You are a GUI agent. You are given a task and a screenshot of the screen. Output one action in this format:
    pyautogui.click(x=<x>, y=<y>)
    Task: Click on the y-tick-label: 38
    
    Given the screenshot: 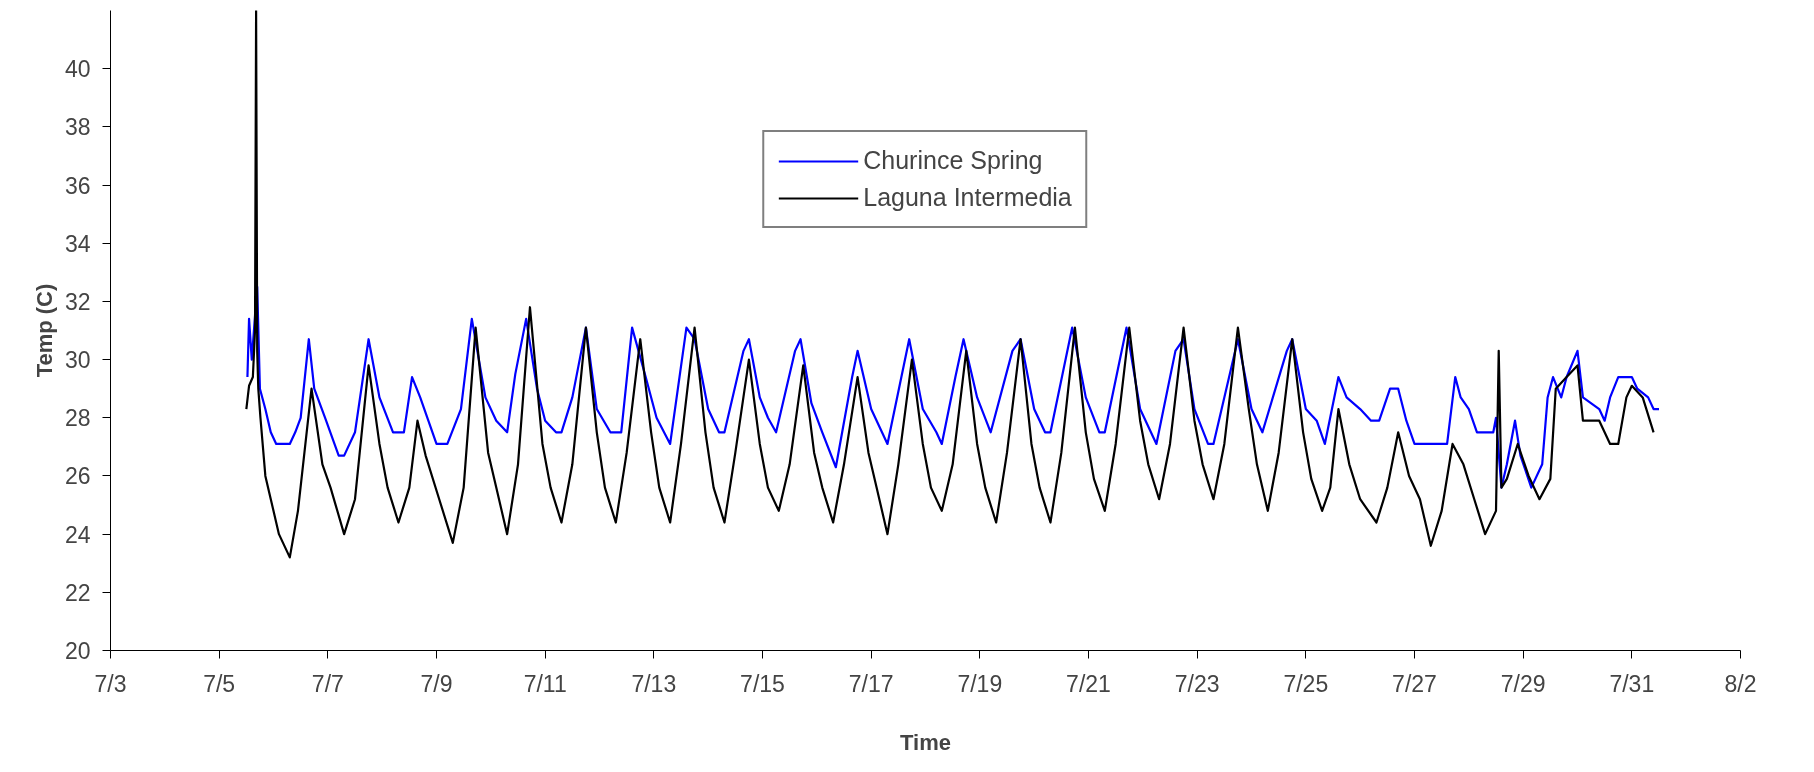 What is the action you would take?
    pyautogui.click(x=77, y=127)
    